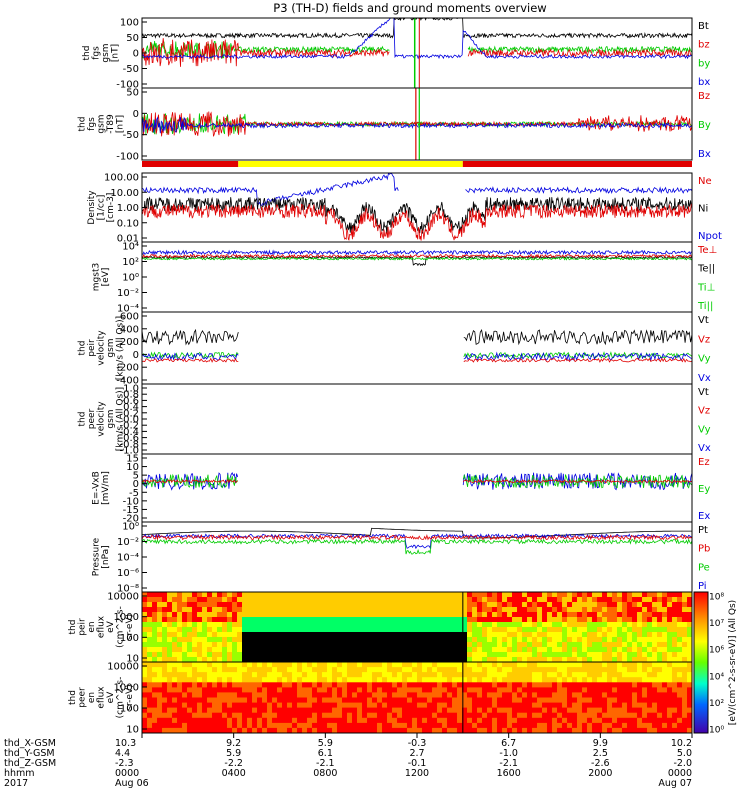 The image size is (750, 800). Describe the element at coordinates (325, 753) in the screenshot. I see `x-col-value: 6.1` at that location.